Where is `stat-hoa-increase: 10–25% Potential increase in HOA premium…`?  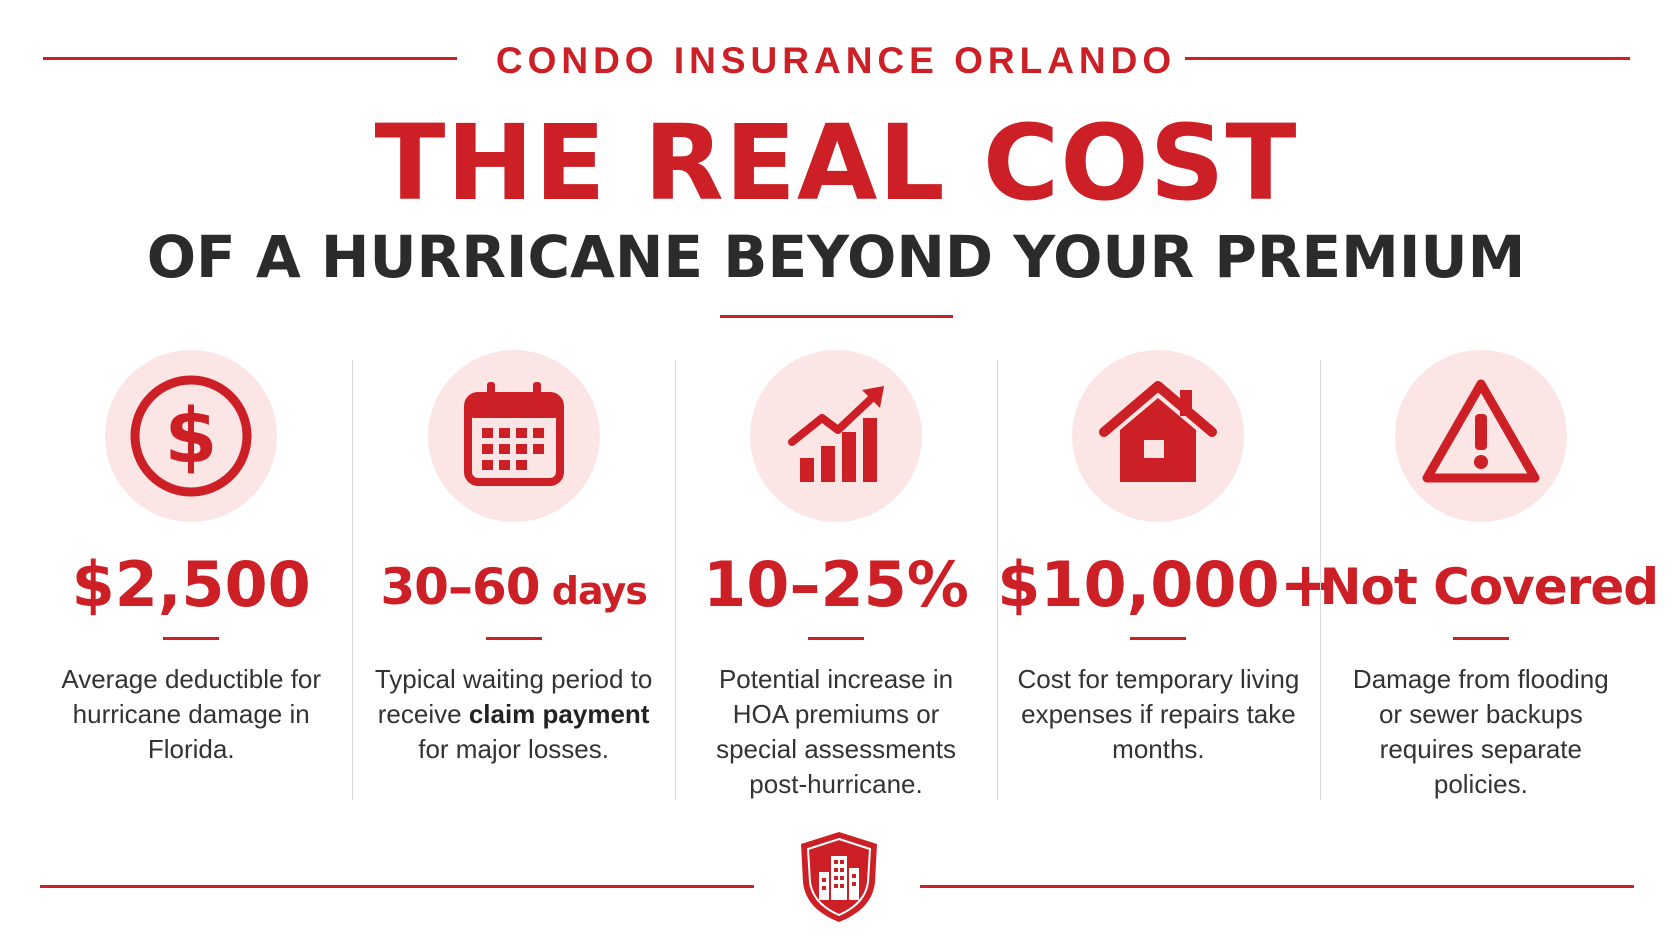
stat-hoa-increase: 10–25% Potential increase in HOA premium… is located at coordinates (835, 577).